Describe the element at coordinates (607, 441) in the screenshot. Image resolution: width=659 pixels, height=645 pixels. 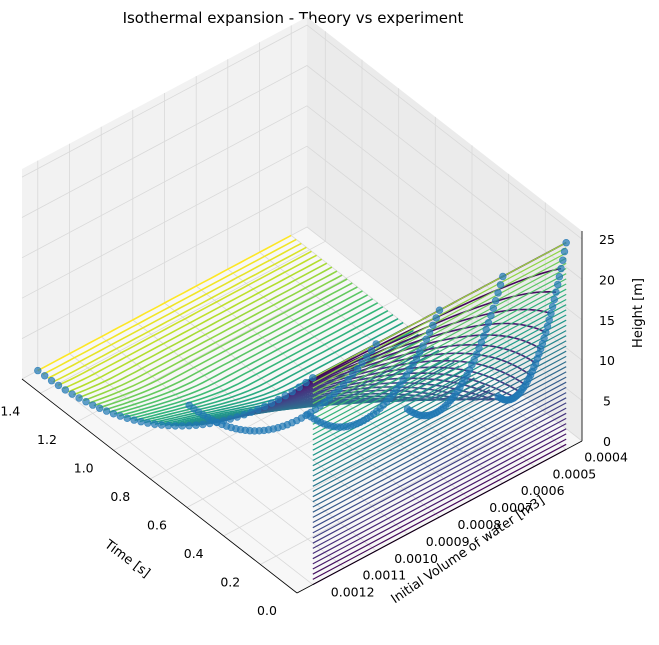
I see `height-tick-label: 0` at that location.